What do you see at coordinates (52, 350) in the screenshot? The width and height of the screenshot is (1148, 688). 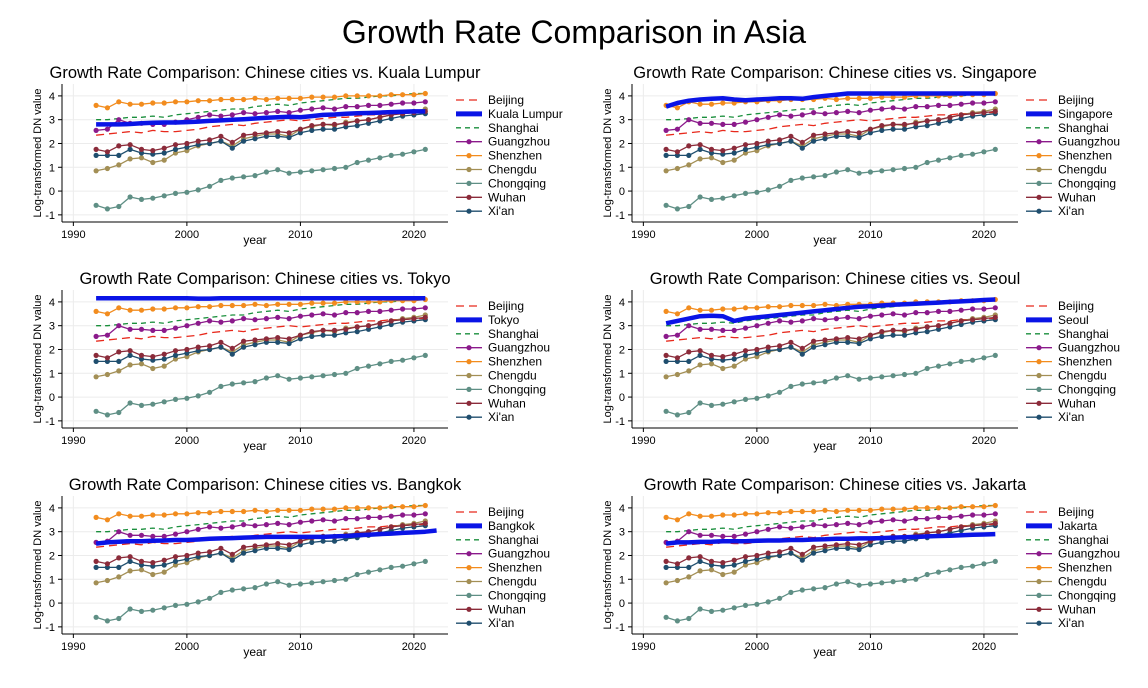 I see `y-tick-label: 2` at bounding box center [52, 350].